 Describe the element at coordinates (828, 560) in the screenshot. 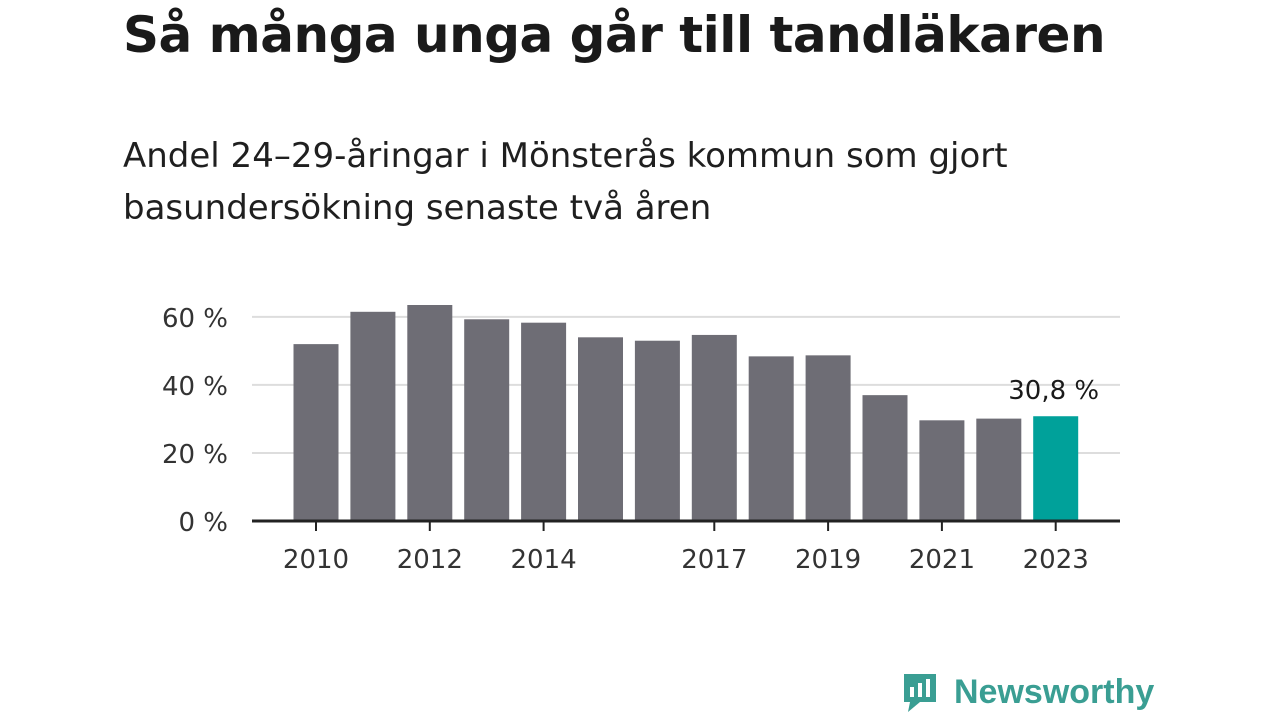

I see `x-tick-label: 2019` at that location.